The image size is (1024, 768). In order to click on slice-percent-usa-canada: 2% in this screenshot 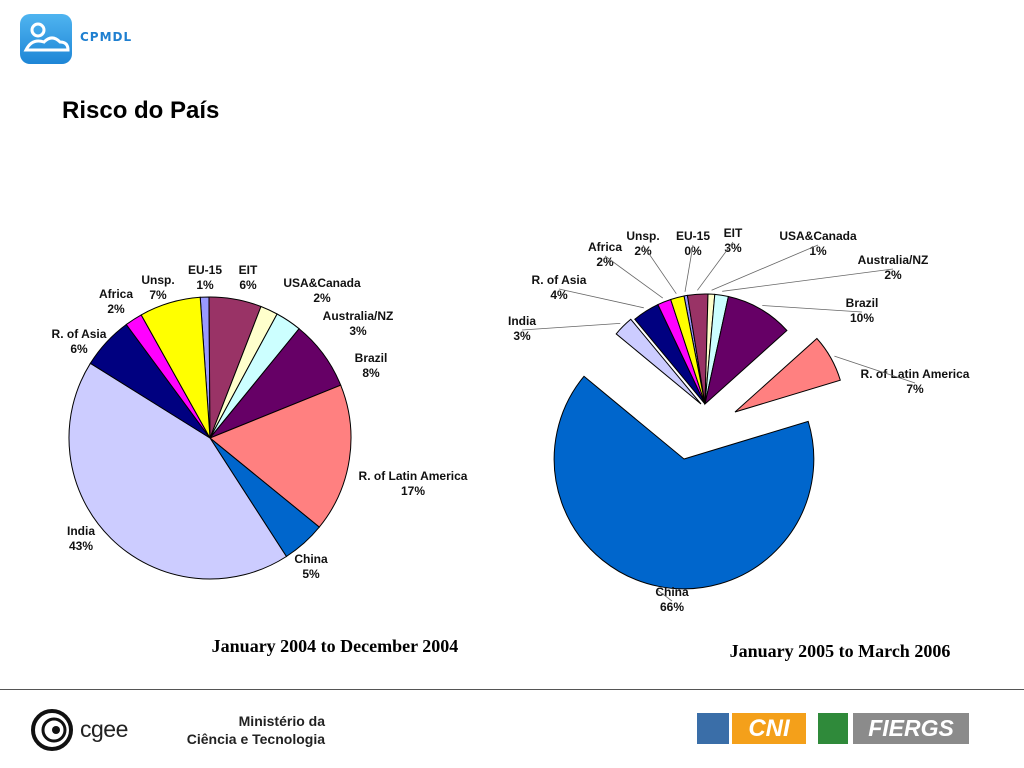, I will do `click(322, 298)`.